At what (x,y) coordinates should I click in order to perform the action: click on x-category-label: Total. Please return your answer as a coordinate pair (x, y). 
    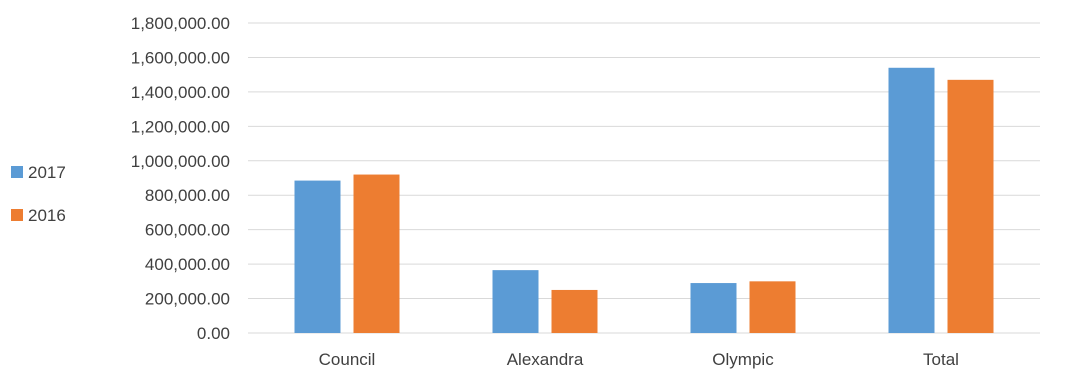
    Looking at the image, I should click on (941, 359).